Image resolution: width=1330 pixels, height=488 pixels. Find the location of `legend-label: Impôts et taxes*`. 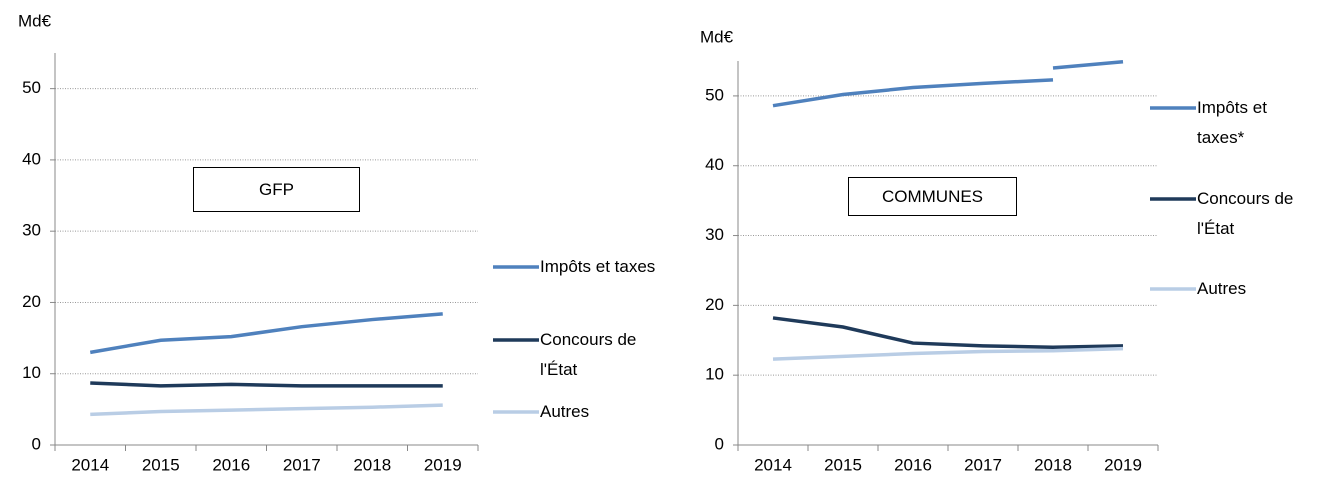

legend-label: Impôts et taxes* is located at coordinates (1232, 122).